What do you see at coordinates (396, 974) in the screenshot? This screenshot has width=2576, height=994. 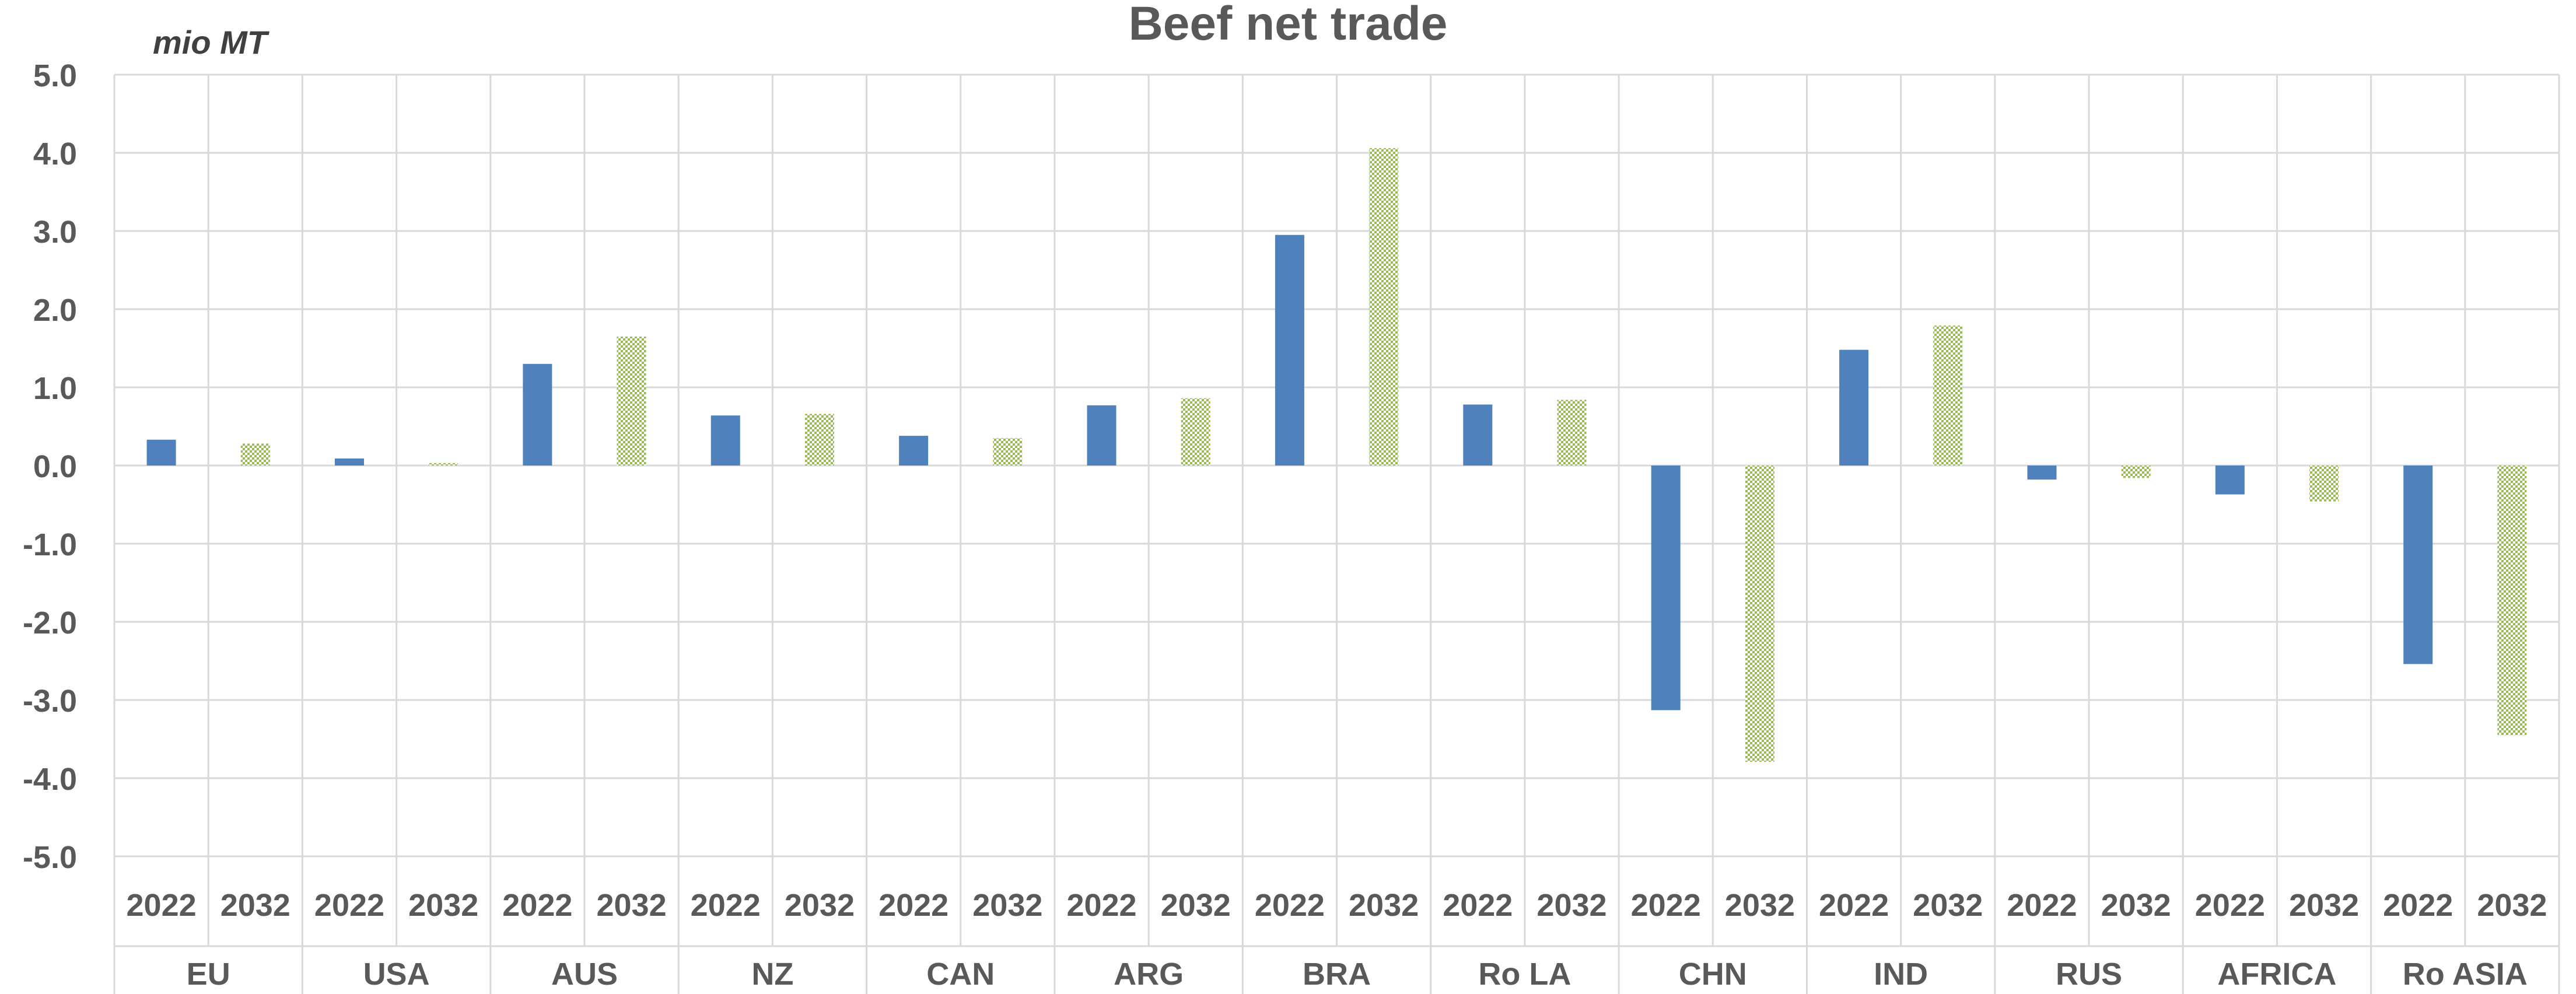 I see `x-group-label: USA` at bounding box center [396, 974].